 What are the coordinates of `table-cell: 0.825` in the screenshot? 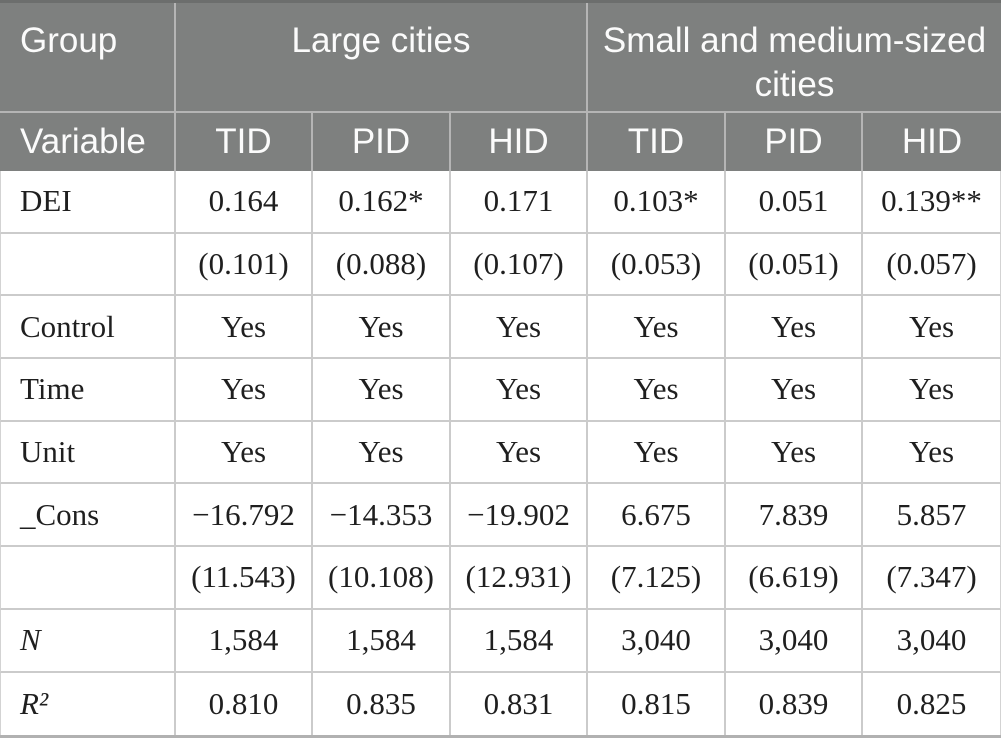 It's located at (932, 704).